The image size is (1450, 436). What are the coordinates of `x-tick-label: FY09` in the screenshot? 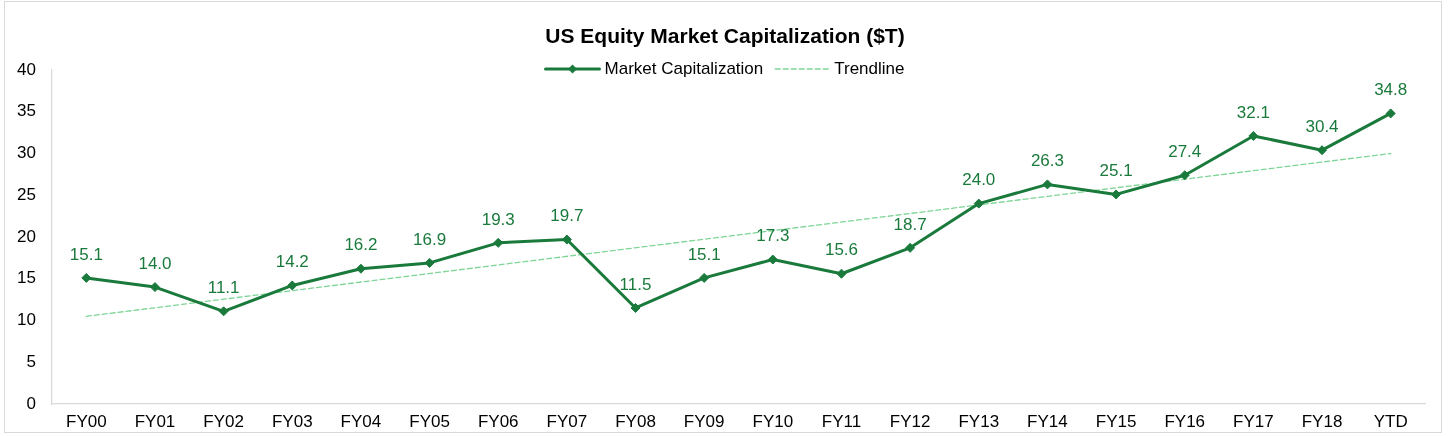 It's located at (704, 421).